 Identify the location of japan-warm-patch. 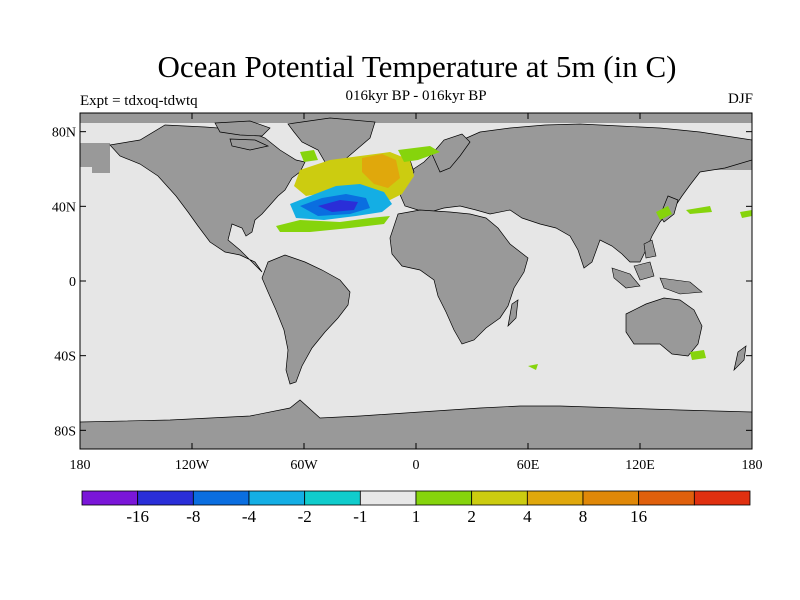
(704, 213).